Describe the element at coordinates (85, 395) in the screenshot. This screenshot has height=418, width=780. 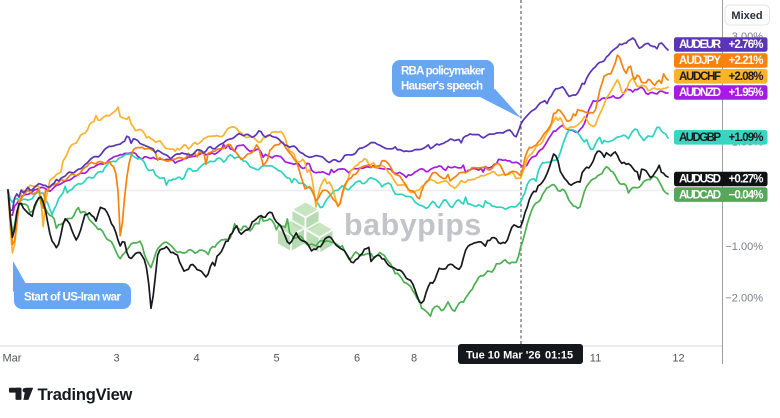
I see `svg-text: TradingView` at that location.